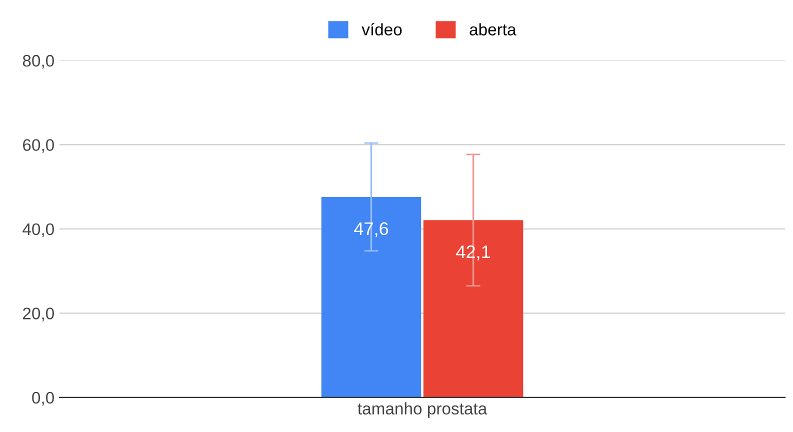  Describe the element at coordinates (382, 29) in the screenshot. I see `legend-label: vídeo` at that location.